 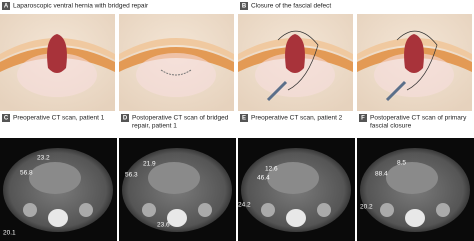 What do you see at coordinates (297, 118) in the screenshot?
I see `panel-caption: Preoperative CT scan, patient 2` at bounding box center [297, 118].